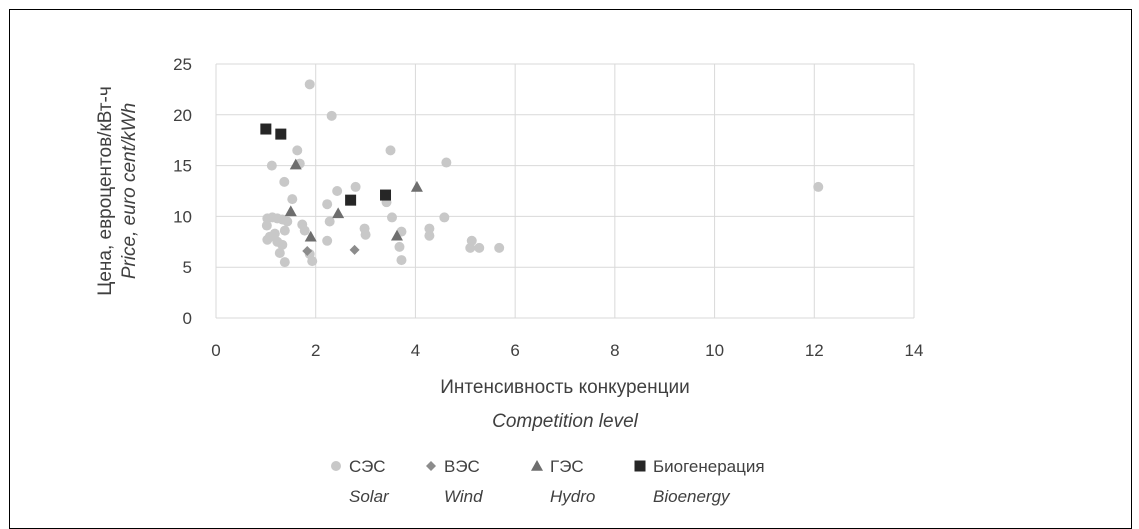 This screenshot has height=529, width=1139. Describe the element at coordinates (315, 350) in the screenshot. I see `x-tick-label: 2` at that location.